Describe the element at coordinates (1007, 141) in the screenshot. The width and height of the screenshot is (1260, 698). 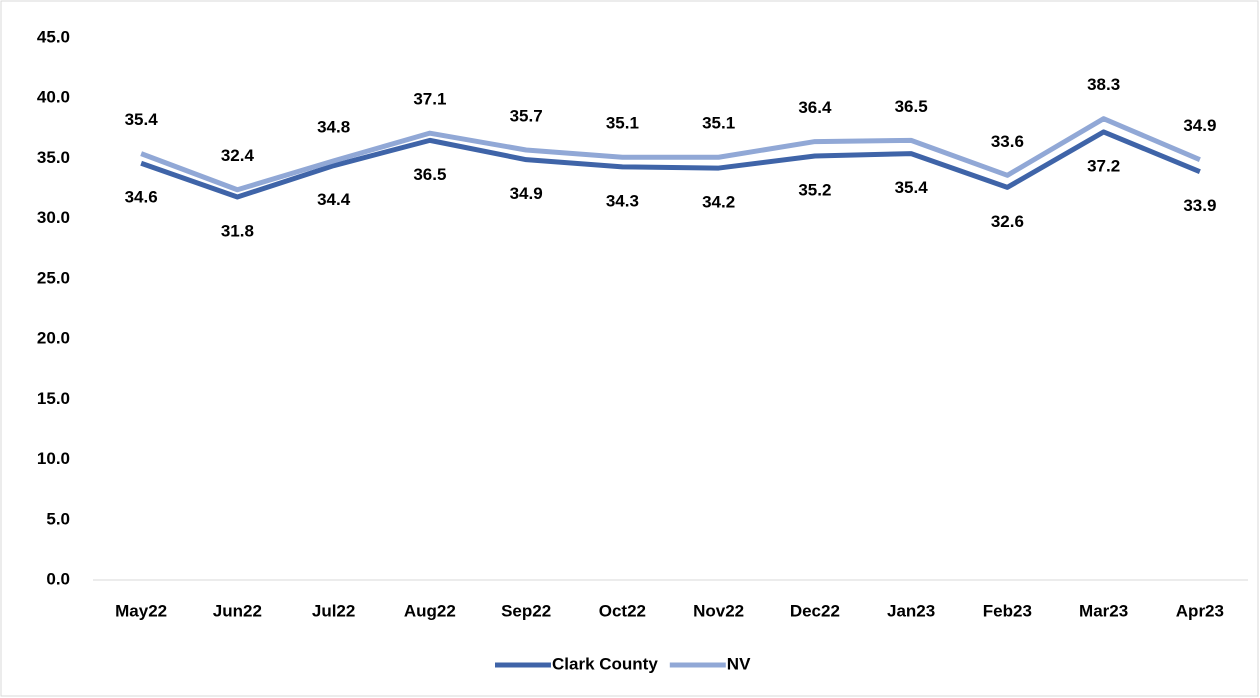
I see `data-label: 33.6` at that location.